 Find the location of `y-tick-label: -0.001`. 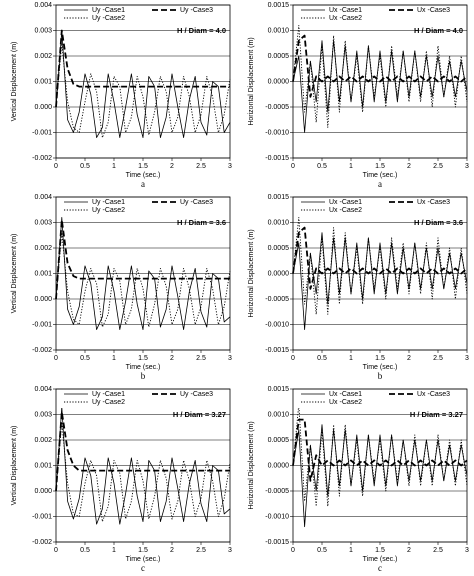

y-tick-label: -0.001 is located at coordinates (42, 516).